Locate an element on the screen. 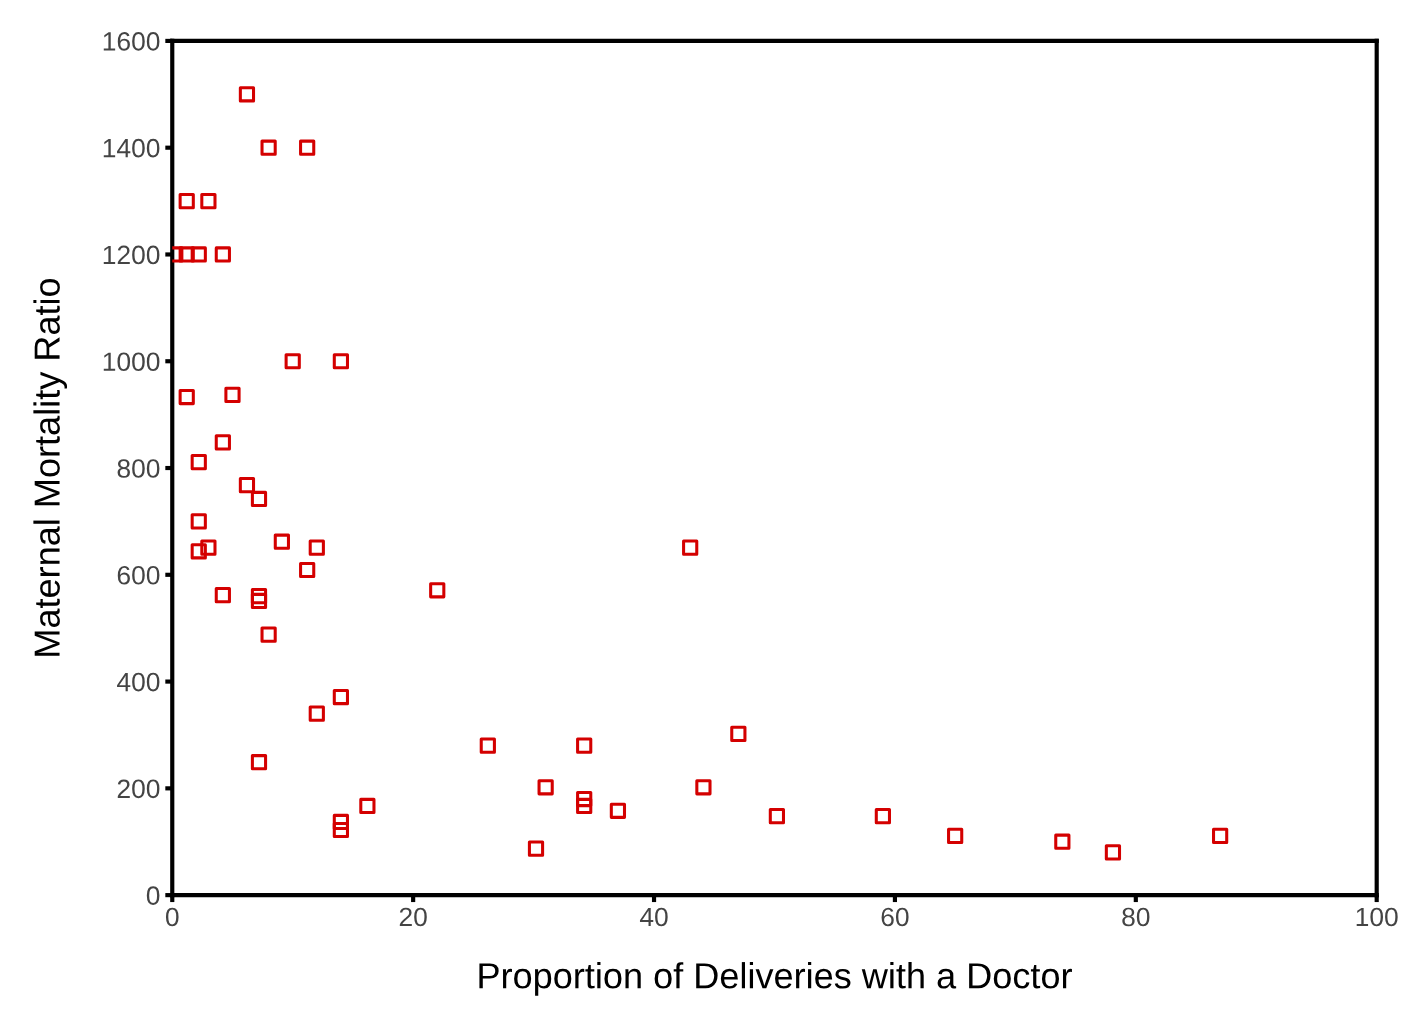  y-tick-label: 1400 is located at coordinates (131, 148).